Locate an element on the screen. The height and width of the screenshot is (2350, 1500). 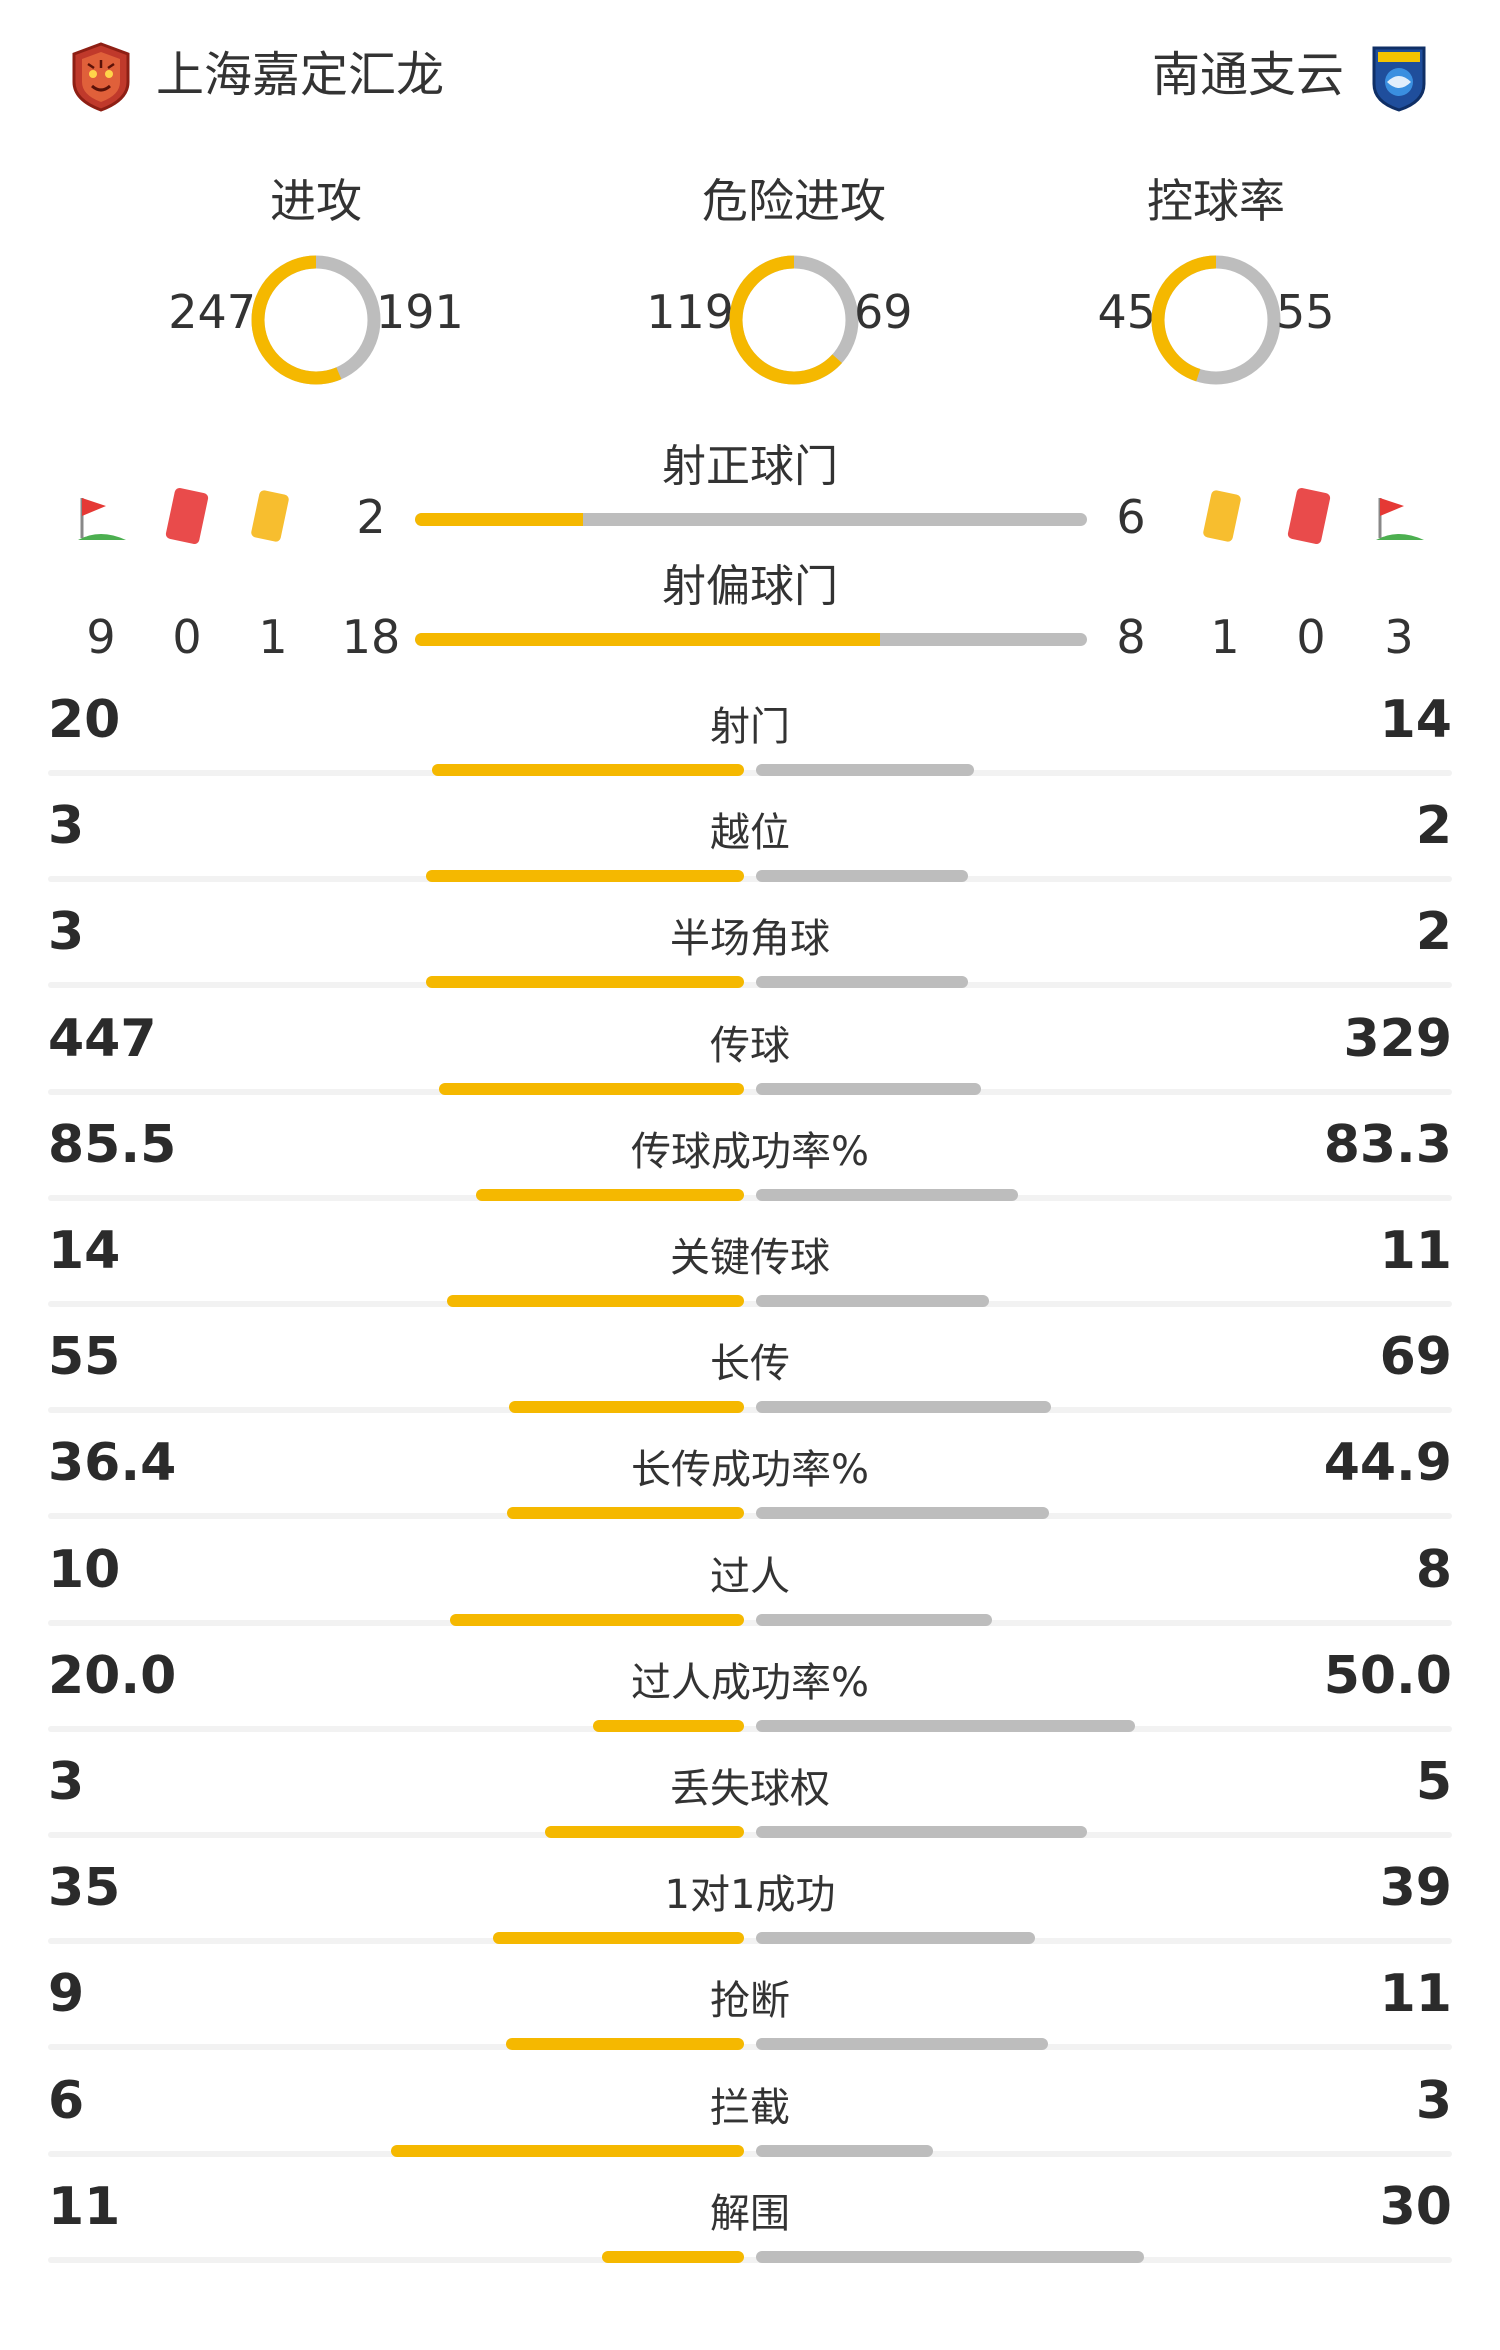
stat-row: 55 长传 69 is located at coordinates (750, 1378).